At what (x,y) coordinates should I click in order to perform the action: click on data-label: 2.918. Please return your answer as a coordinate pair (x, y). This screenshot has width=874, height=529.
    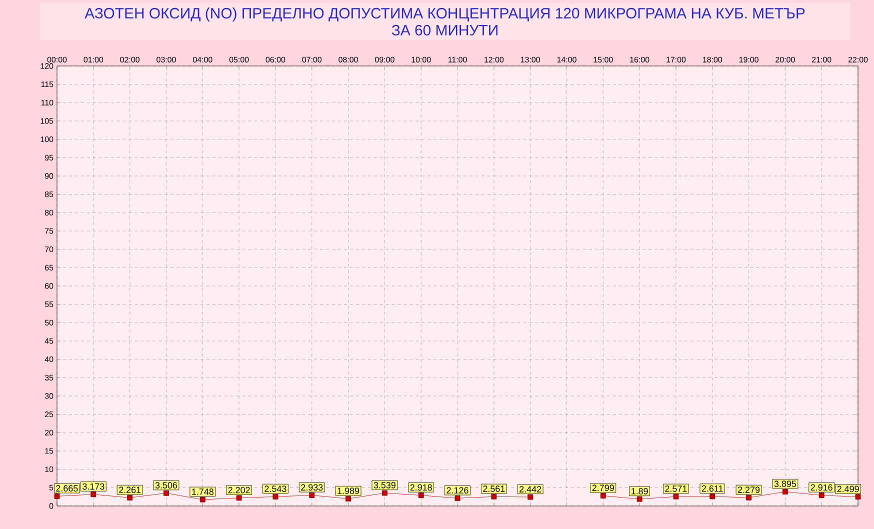
    Looking at the image, I should click on (421, 487).